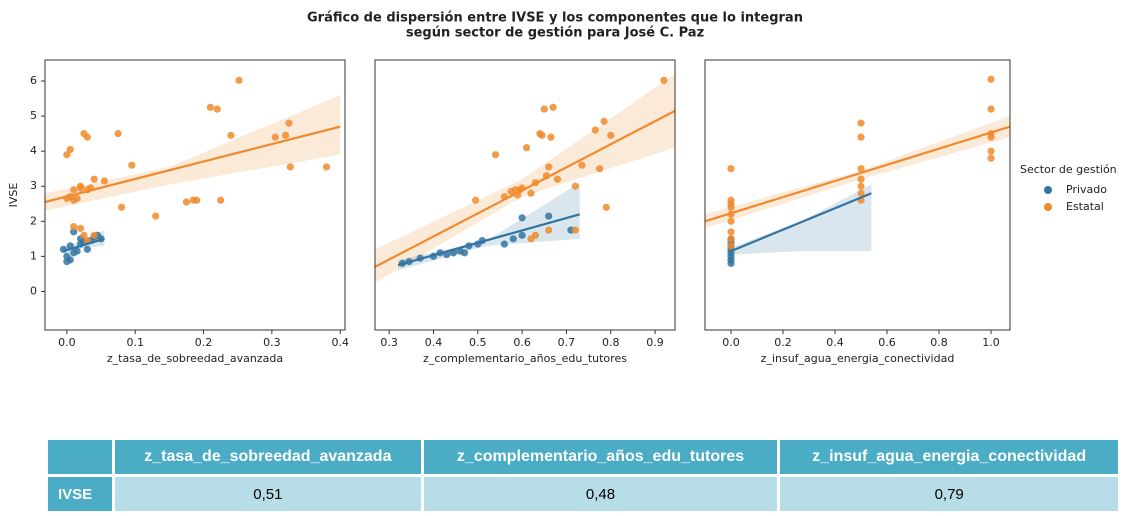  I want to click on x-tick-label: 0.3, so click(389, 342).